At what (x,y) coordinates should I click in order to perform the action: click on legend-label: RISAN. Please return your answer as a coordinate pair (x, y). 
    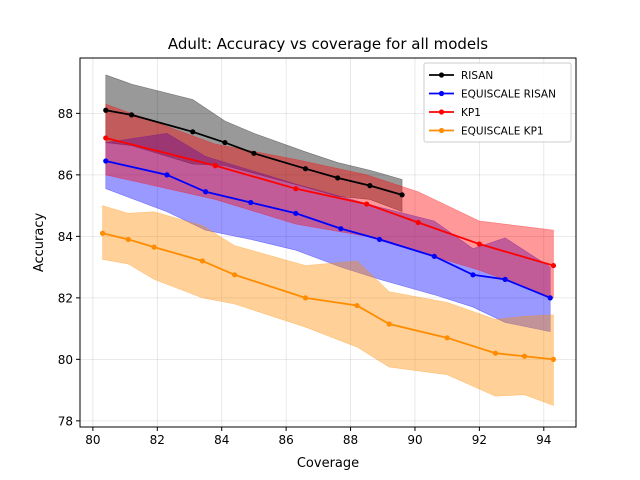
    Looking at the image, I should click on (477, 76).